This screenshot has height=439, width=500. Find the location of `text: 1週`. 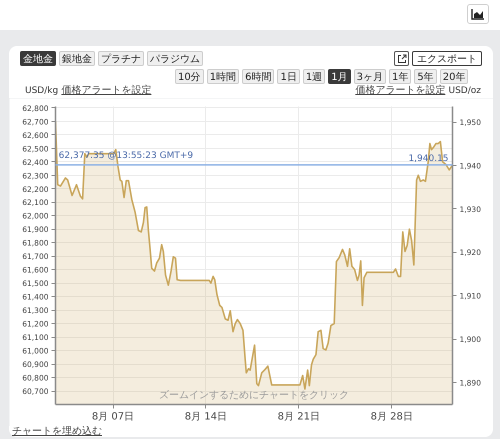

text: 1週 is located at coordinates (314, 76).